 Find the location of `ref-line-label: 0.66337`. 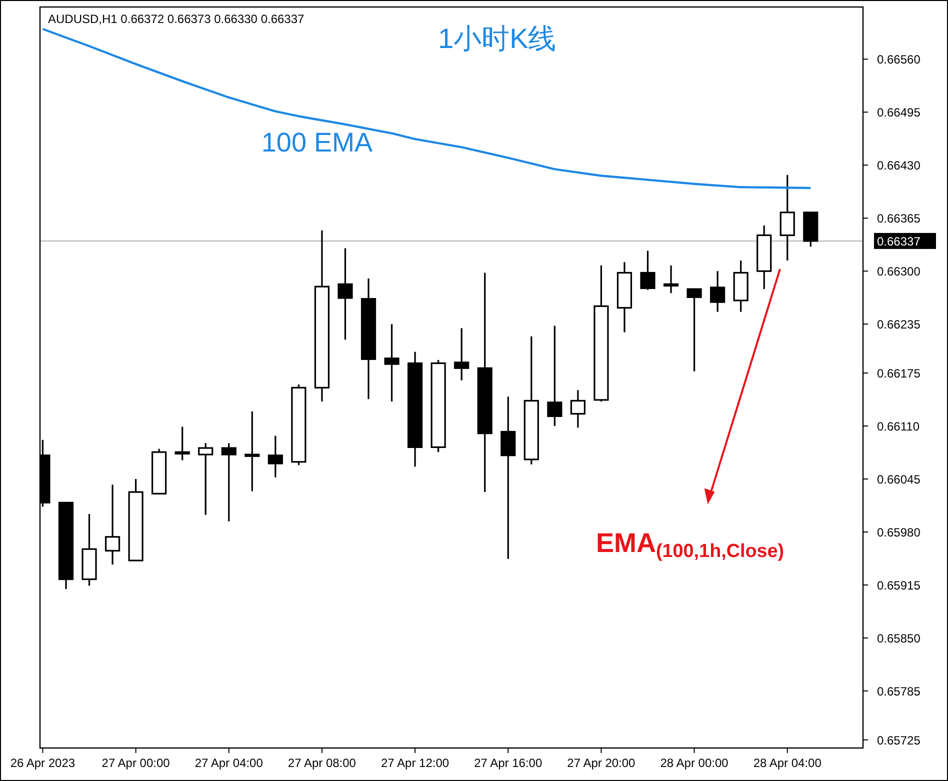

ref-line-label: 0.66337 is located at coordinates (899, 241).